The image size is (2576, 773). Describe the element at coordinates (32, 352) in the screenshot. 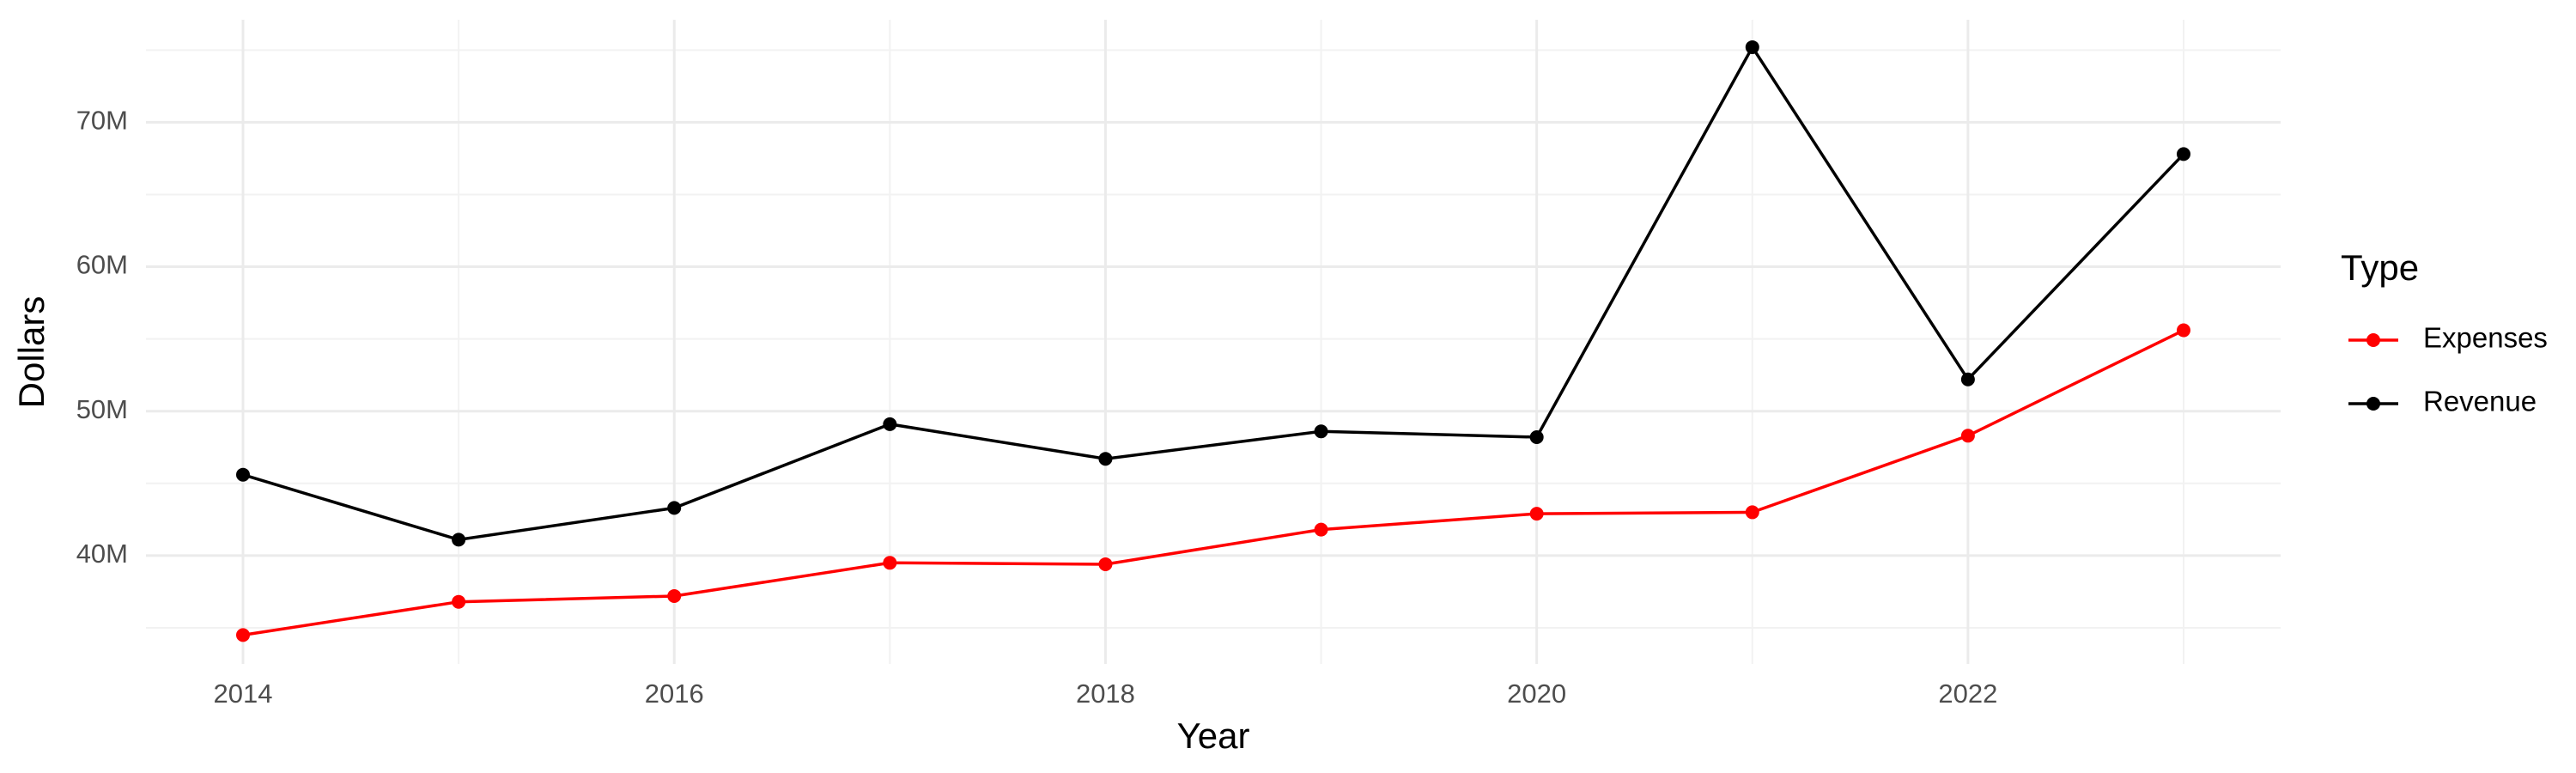

I see `y-axis-title: Dollars` at that location.